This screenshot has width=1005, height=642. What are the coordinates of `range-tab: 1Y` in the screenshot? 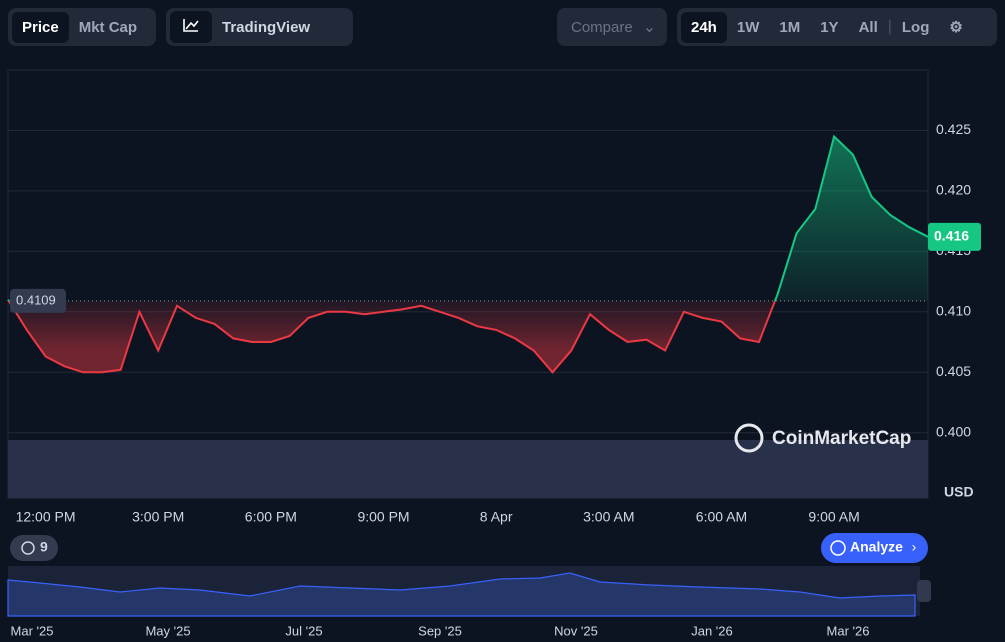 It's located at (829, 27).